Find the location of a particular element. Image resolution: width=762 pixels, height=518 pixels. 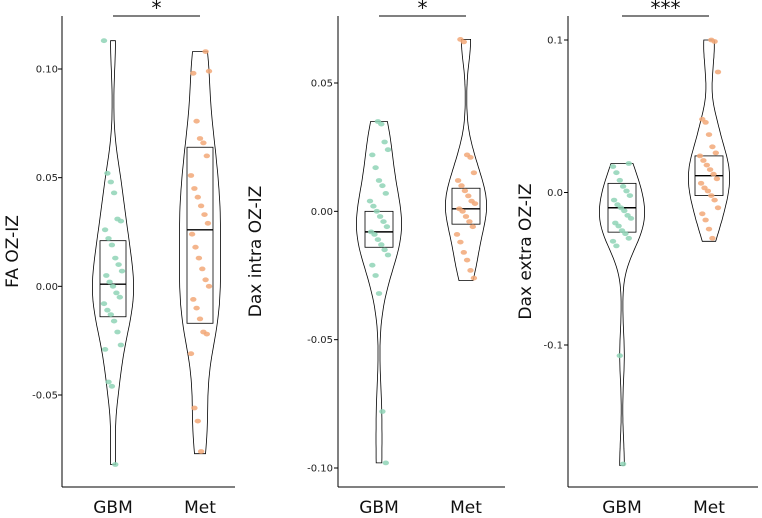

y-axis-label: Dax extra OZ-IZ is located at coordinates (526, 251).